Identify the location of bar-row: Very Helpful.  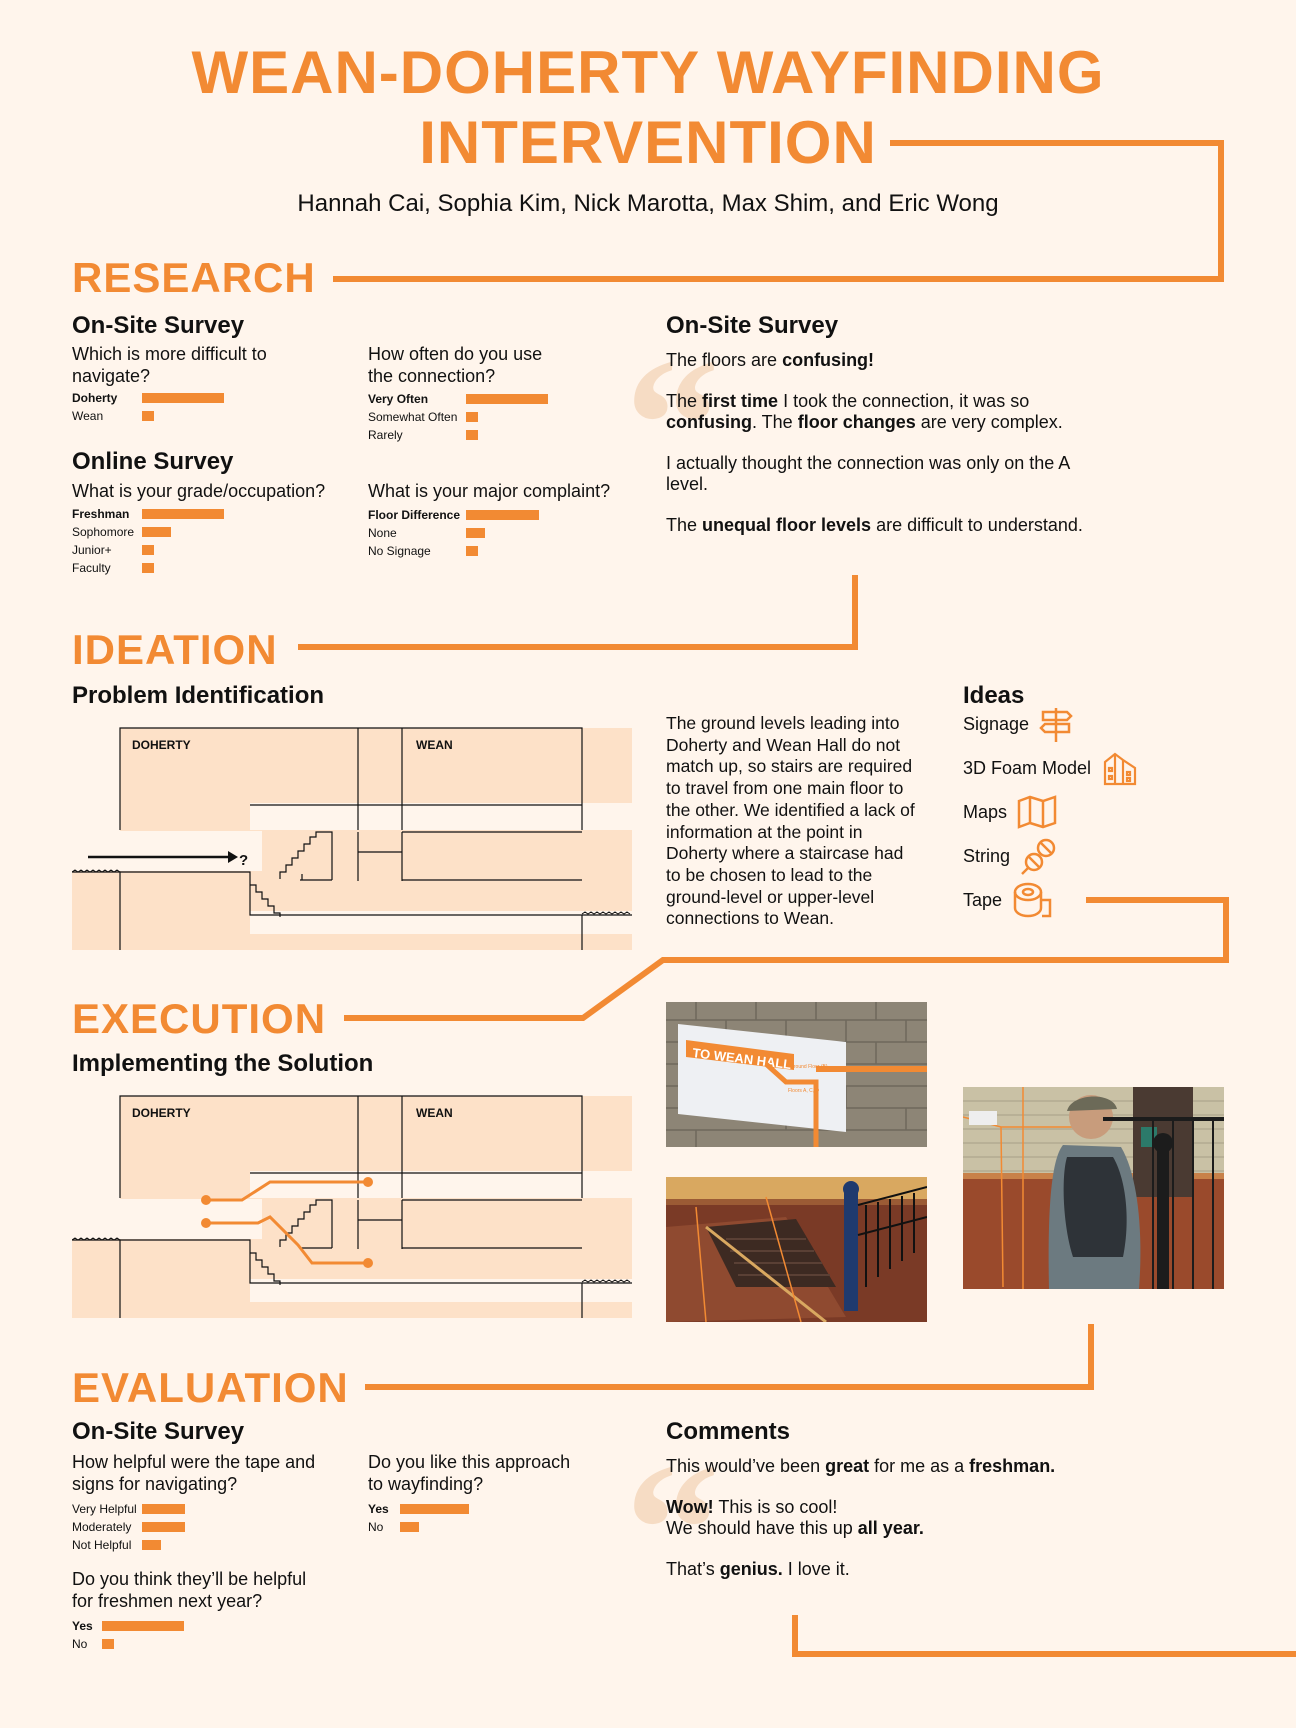
(128, 1509).